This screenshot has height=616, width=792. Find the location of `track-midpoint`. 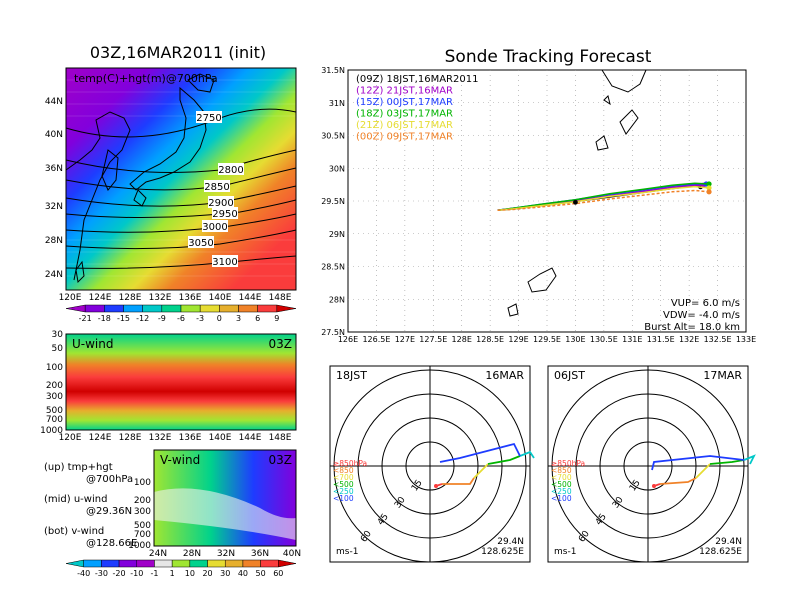

track-midpoint is located at coordinates (575, 202).